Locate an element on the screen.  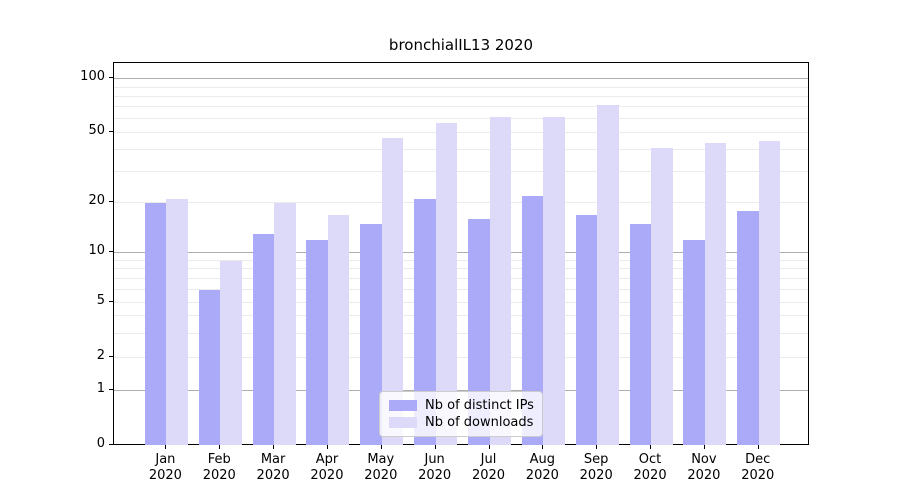
x-axis-tick-label: Apr 2020 is located at coordinates (327, 468).